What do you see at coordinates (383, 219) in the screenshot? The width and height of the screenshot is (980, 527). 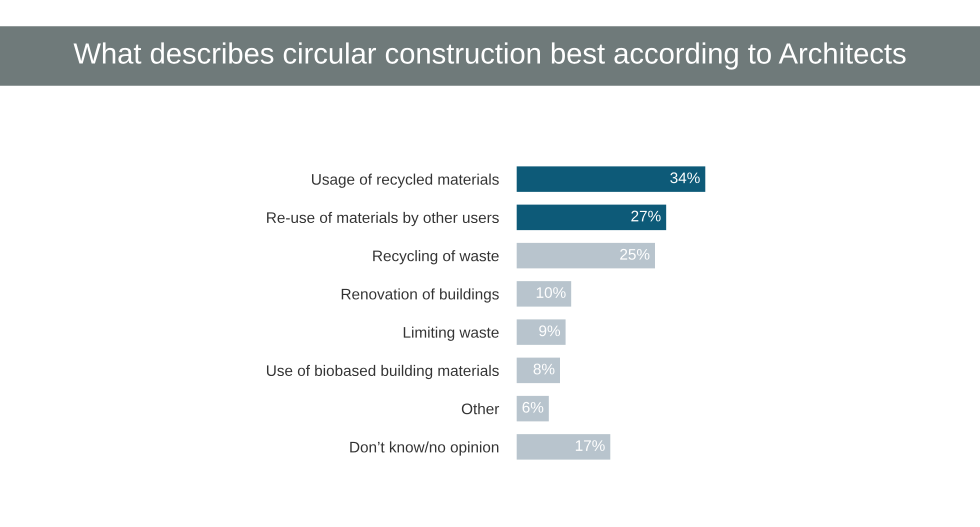 I see `y-tick-label: Re-use of materials by other users` at bounding box center [383, 219].